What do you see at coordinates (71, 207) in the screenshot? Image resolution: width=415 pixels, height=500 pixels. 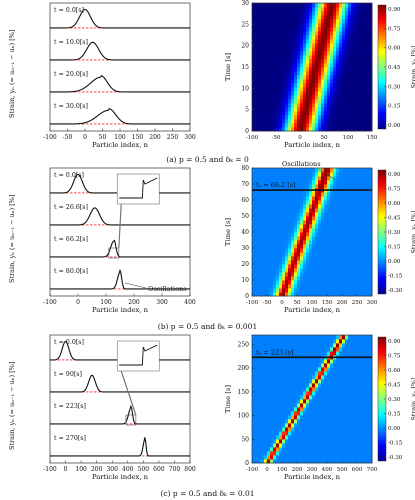 I see `time-label: t = 26.6[s]` at bounding box center [71, 207].